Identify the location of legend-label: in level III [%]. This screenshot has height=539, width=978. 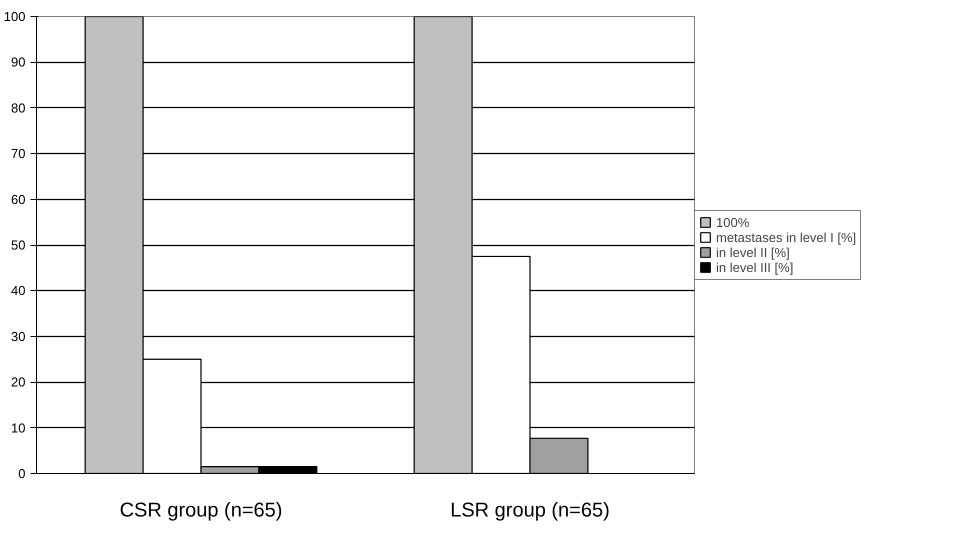
(755, 267).